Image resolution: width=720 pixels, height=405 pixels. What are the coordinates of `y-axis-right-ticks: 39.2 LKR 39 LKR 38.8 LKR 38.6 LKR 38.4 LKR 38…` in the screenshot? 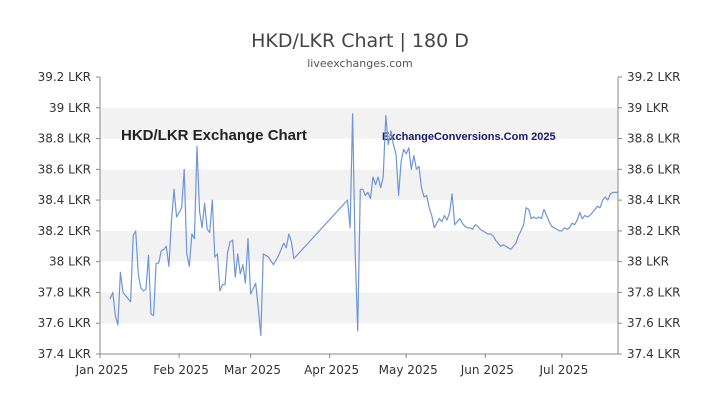 It's located at (649, 215).